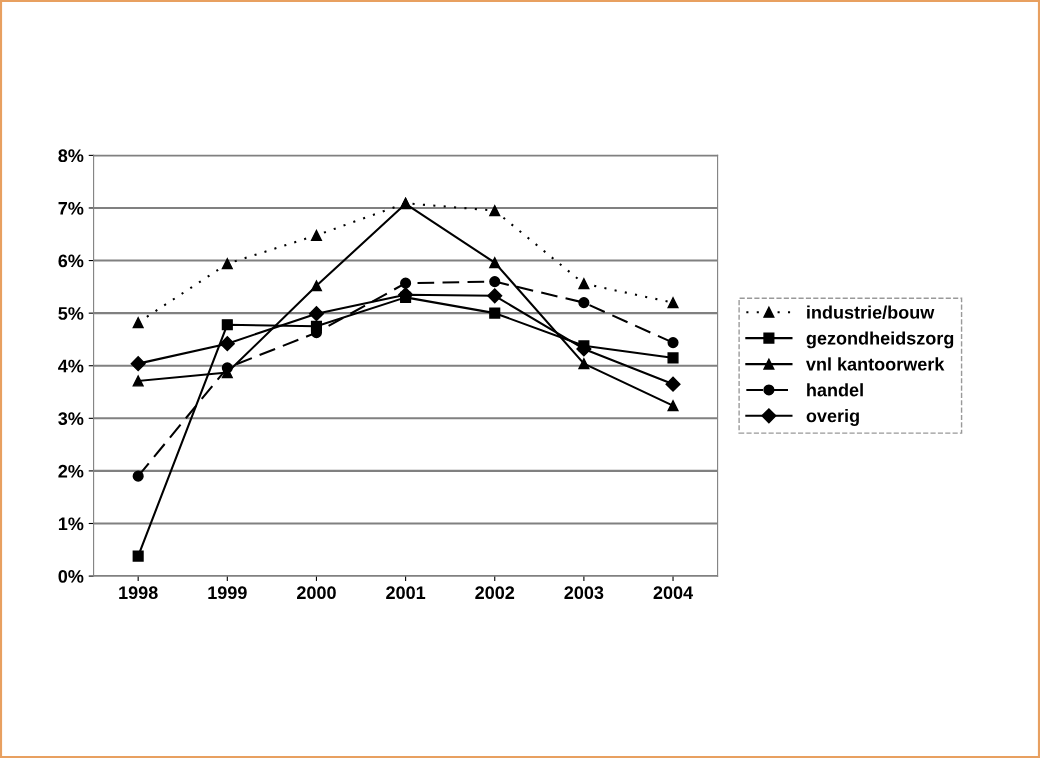  Describe the element at coordinates (832, 417) in the screenshot. I see `legend-label: overig` at that location.